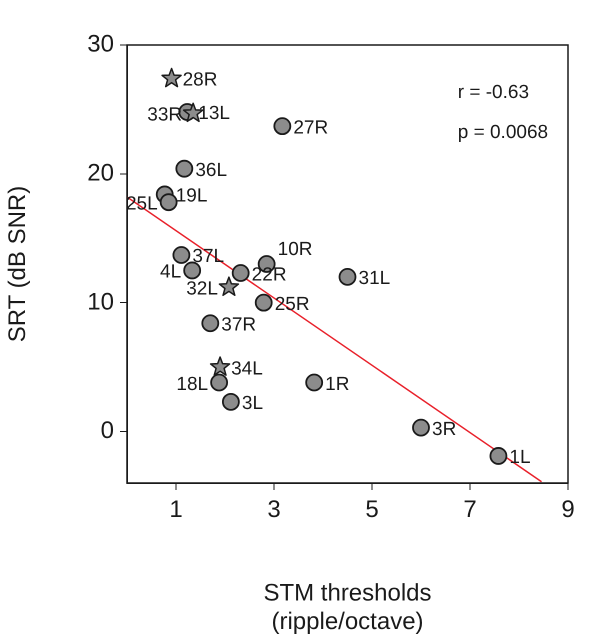 Image resolution: width=597 pixels, height=641 pixels. I want to click on x-tick-label: 5, so click(372, 510).